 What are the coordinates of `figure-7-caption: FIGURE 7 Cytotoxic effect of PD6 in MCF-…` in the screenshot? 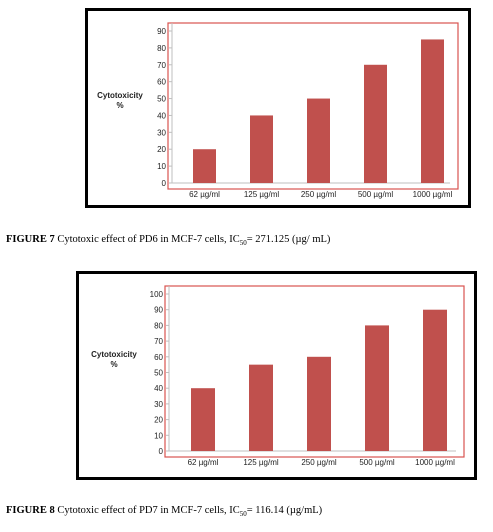 It's located at (168, 241).